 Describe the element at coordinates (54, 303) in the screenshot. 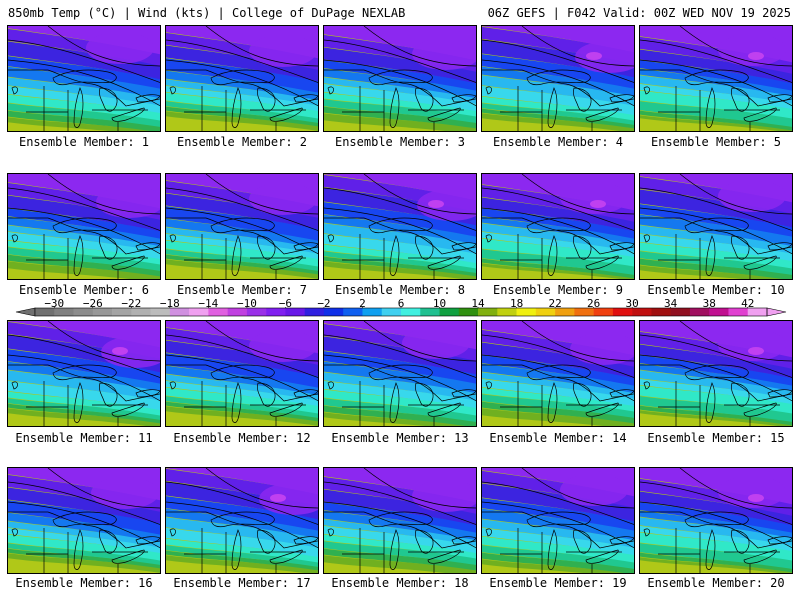

I see `colorbar-tick-label: −30` at that location.